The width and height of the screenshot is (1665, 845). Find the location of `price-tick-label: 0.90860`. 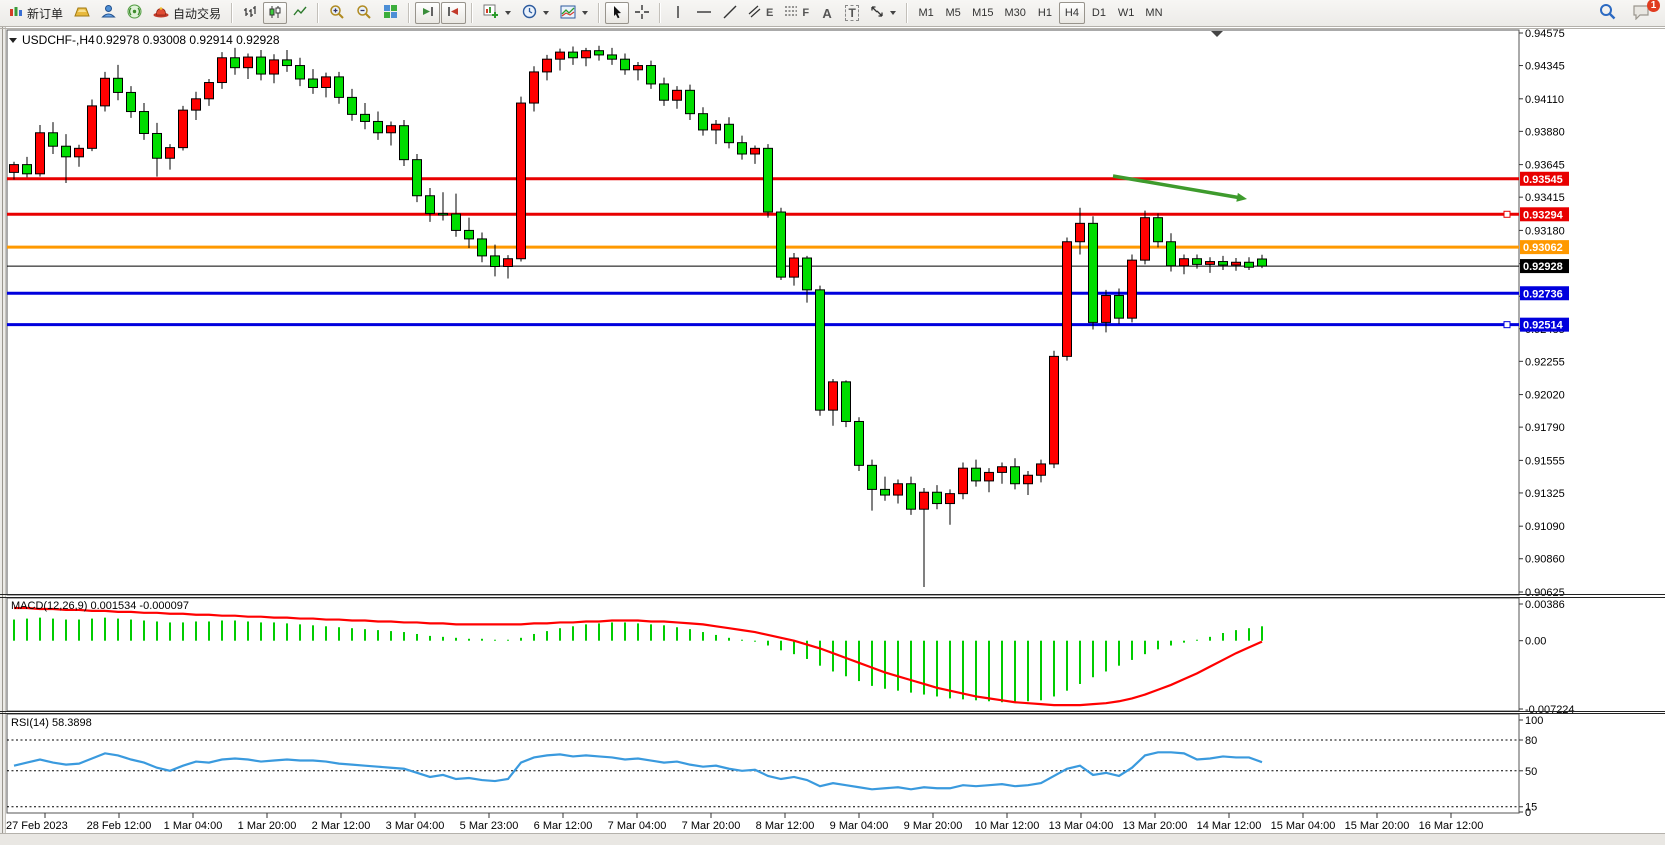

price-tick-label: 0.90860 is located at coordinates (1545, 560).